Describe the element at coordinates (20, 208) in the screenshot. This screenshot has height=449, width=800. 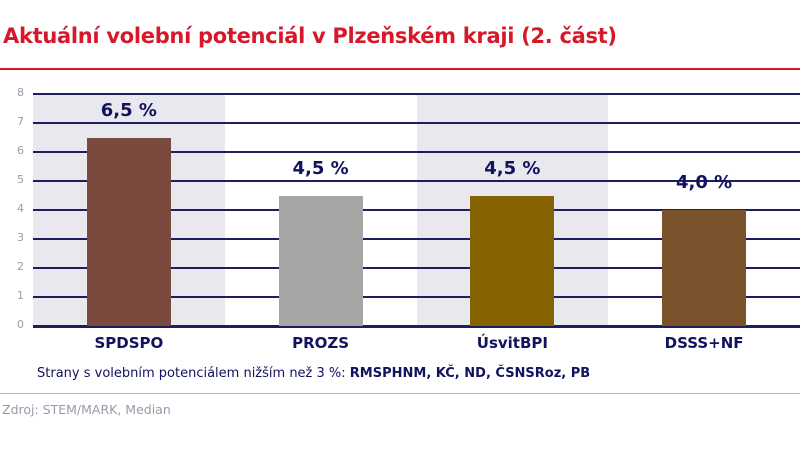
I see `y-tick-label: 4` at that location.